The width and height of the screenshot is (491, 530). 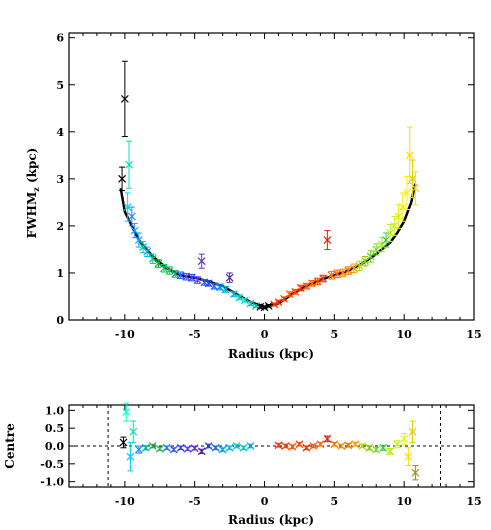 I want to click on centre-x-axis-label: Radius (kpc), so click(x=271, y=520).